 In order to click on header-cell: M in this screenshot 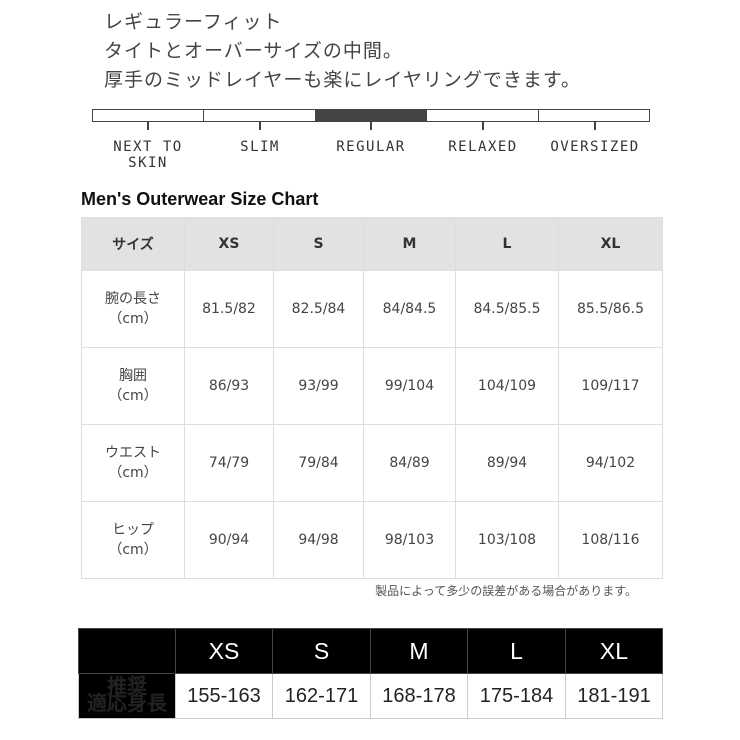, I will do `click(409, 244)`.